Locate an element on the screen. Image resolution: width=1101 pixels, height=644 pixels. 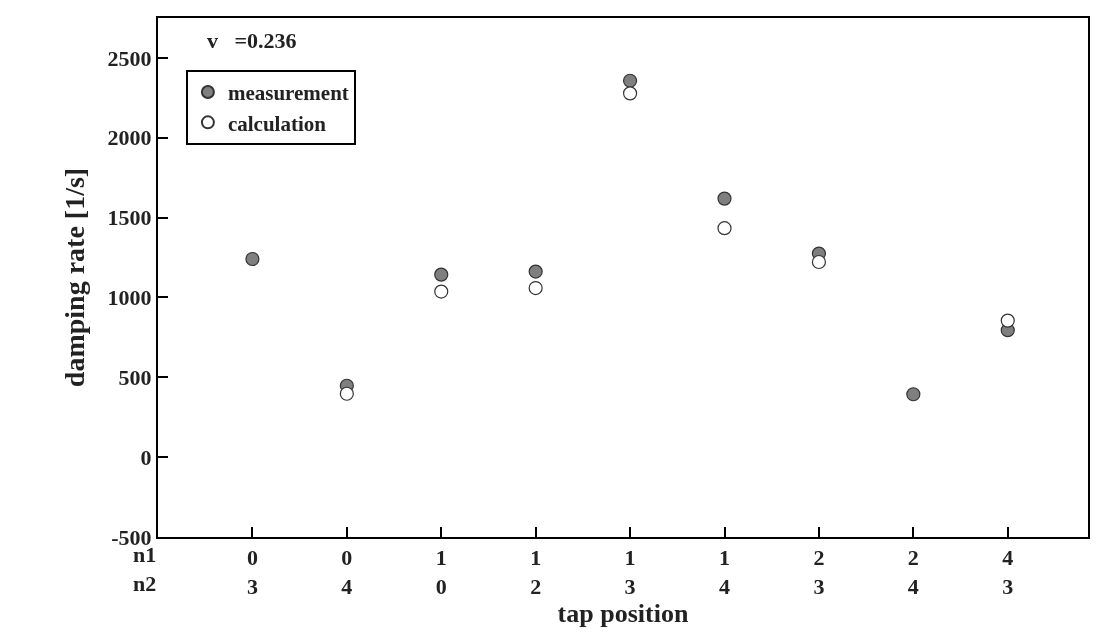
y-tick-label: 1500 is located at coordinates (129, 218).